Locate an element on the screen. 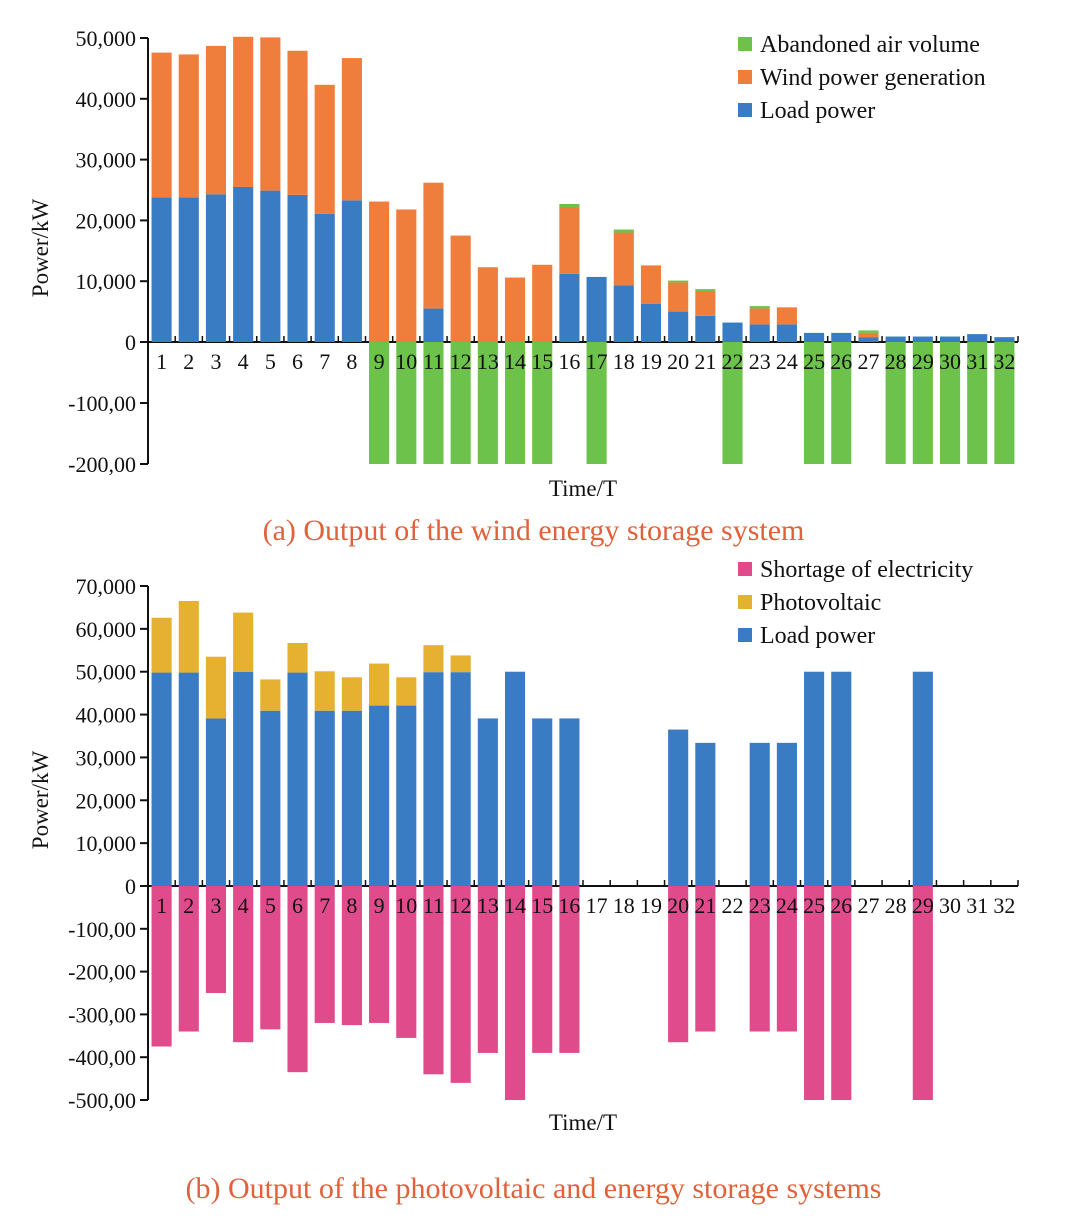 This screenshot has width=1067, height=1221. y-tick-label: 30,000 is located at coordinates (106, 160).